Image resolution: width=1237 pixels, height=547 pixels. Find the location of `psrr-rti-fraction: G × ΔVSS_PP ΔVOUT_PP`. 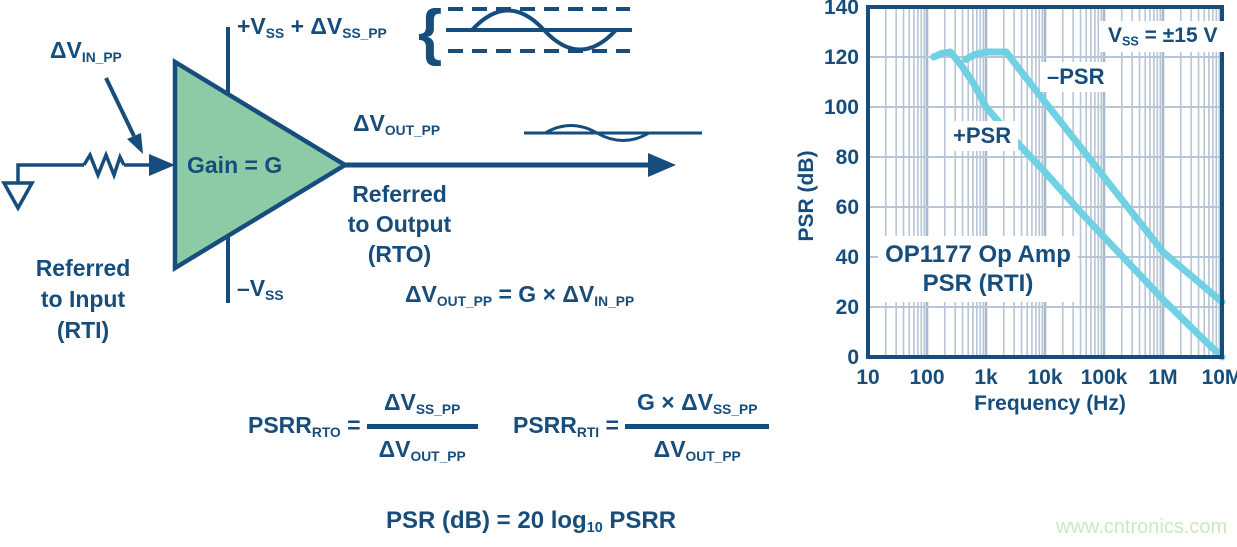

psrr-rti-fraction: G × ΔVSS_PP ΔVOUT_PP is located at coordinates (697, 426).